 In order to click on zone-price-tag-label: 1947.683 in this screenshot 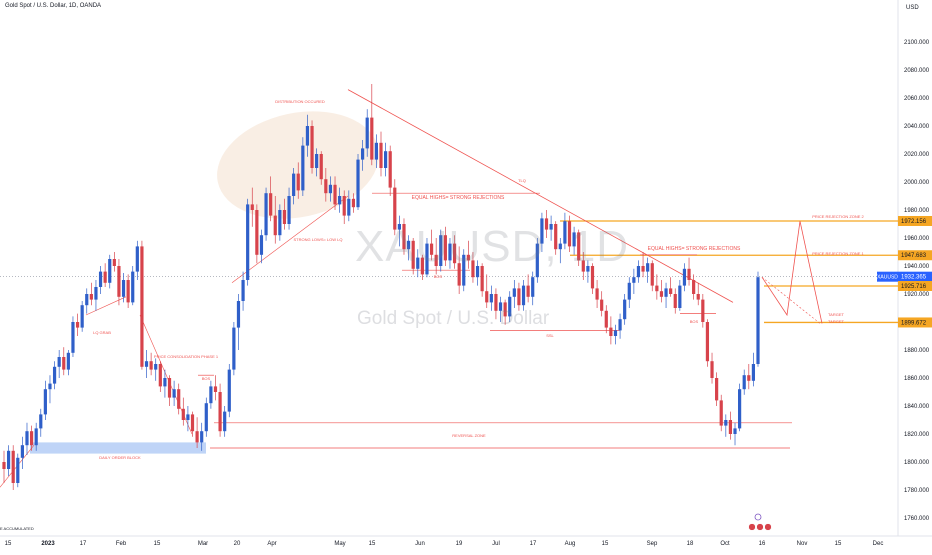, I will do `click(914, 256)`.